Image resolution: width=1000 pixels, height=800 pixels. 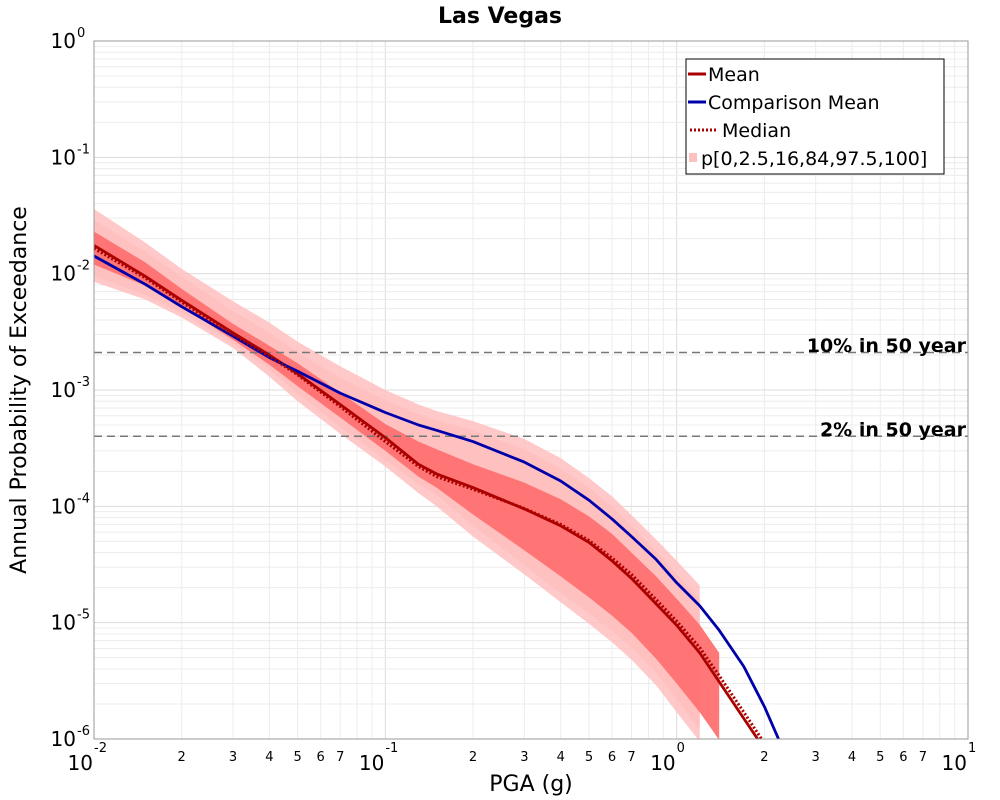 What do you see at coordinates (972, 748) in the screenshot?
I see `x-tick-exponent: 1` at bounding box center [972, 748].